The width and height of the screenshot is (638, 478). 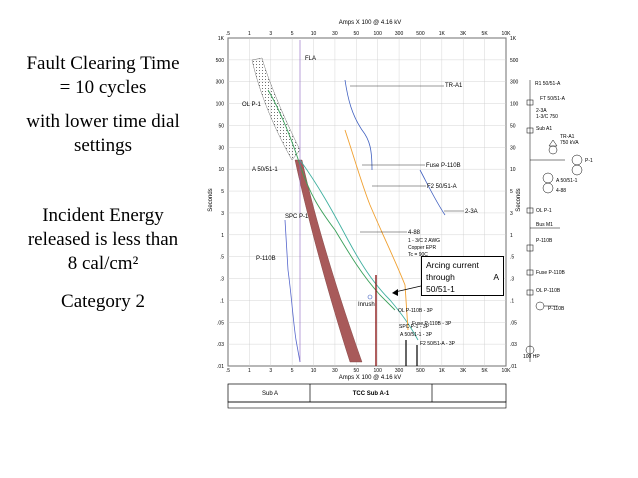 What do you see at coordinates (514, 83) in the screenshot?
I see `y-tick-label: 300` at bounding box center [514, 83].